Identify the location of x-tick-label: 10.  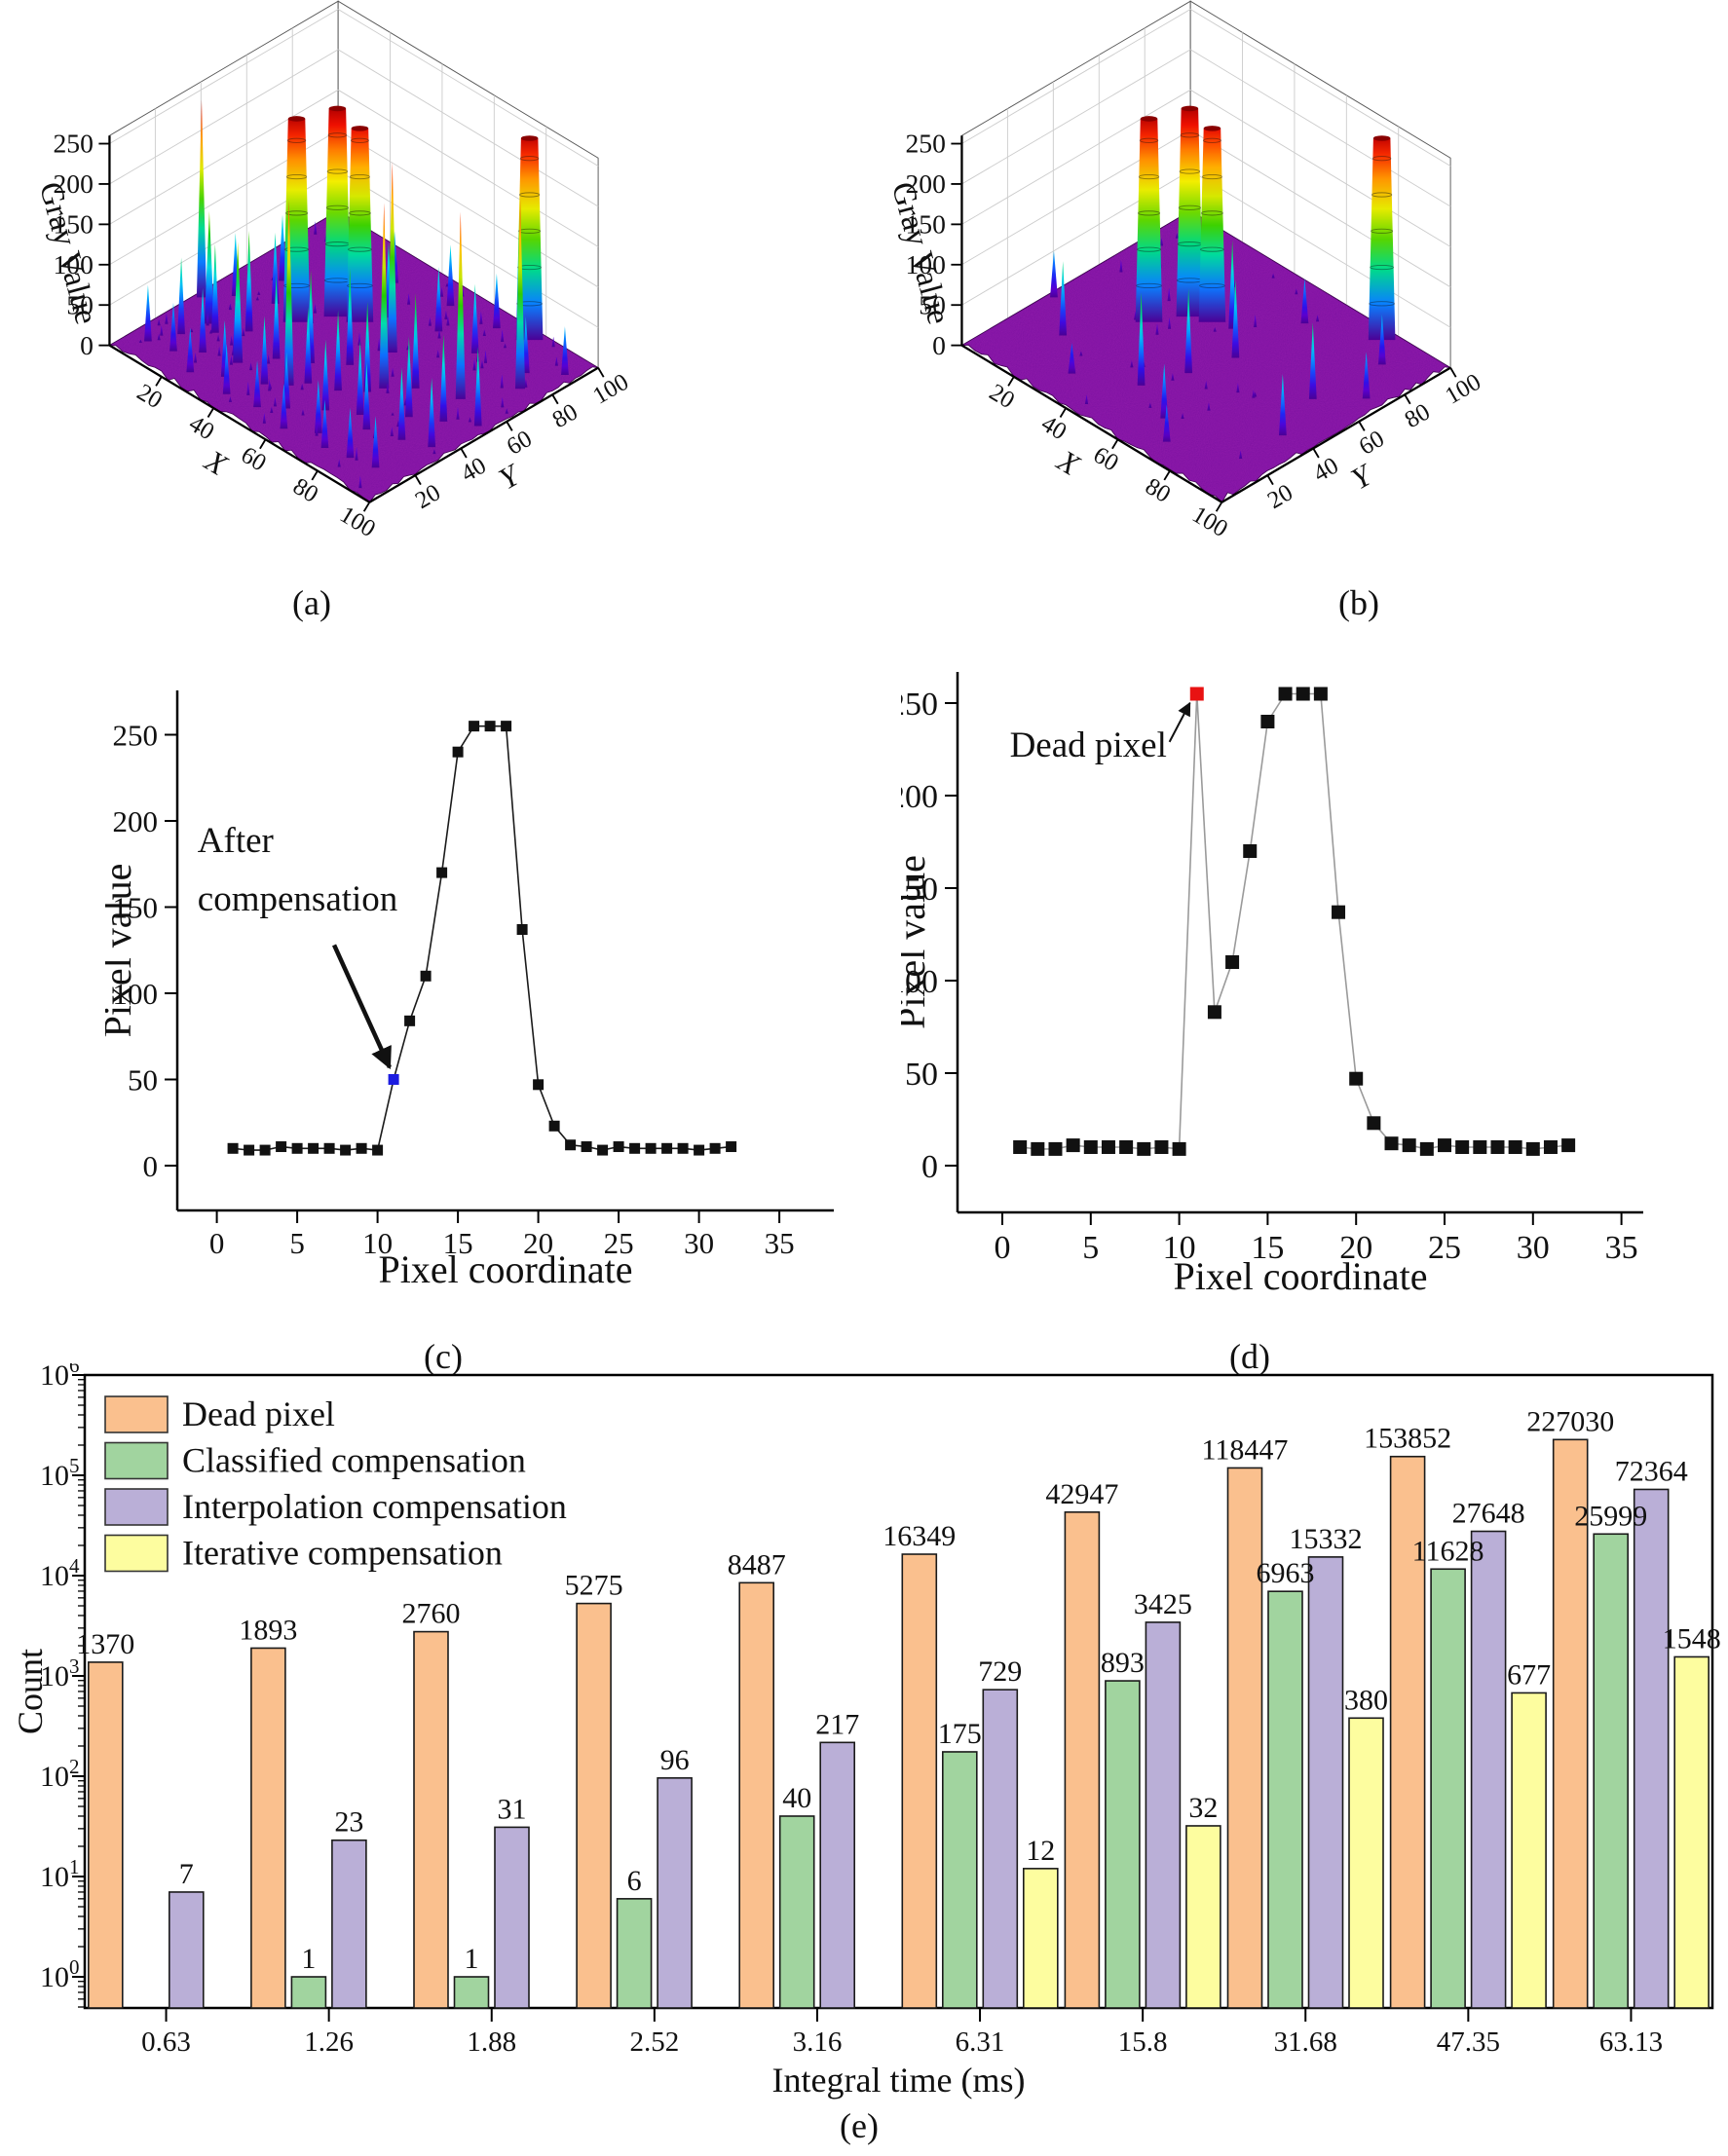
(1179, 1248).